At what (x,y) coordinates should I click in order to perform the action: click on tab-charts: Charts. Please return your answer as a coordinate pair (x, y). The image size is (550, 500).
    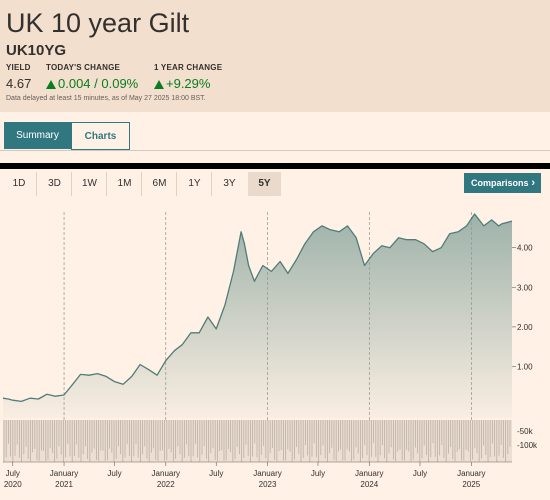
    Looking at the image, I should click on (100, 136).